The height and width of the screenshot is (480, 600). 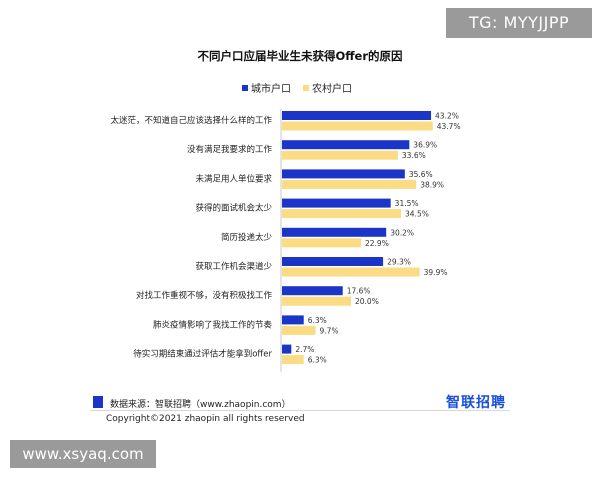 I want to click on data-label: 43.7%, so click(x=449, y=126).